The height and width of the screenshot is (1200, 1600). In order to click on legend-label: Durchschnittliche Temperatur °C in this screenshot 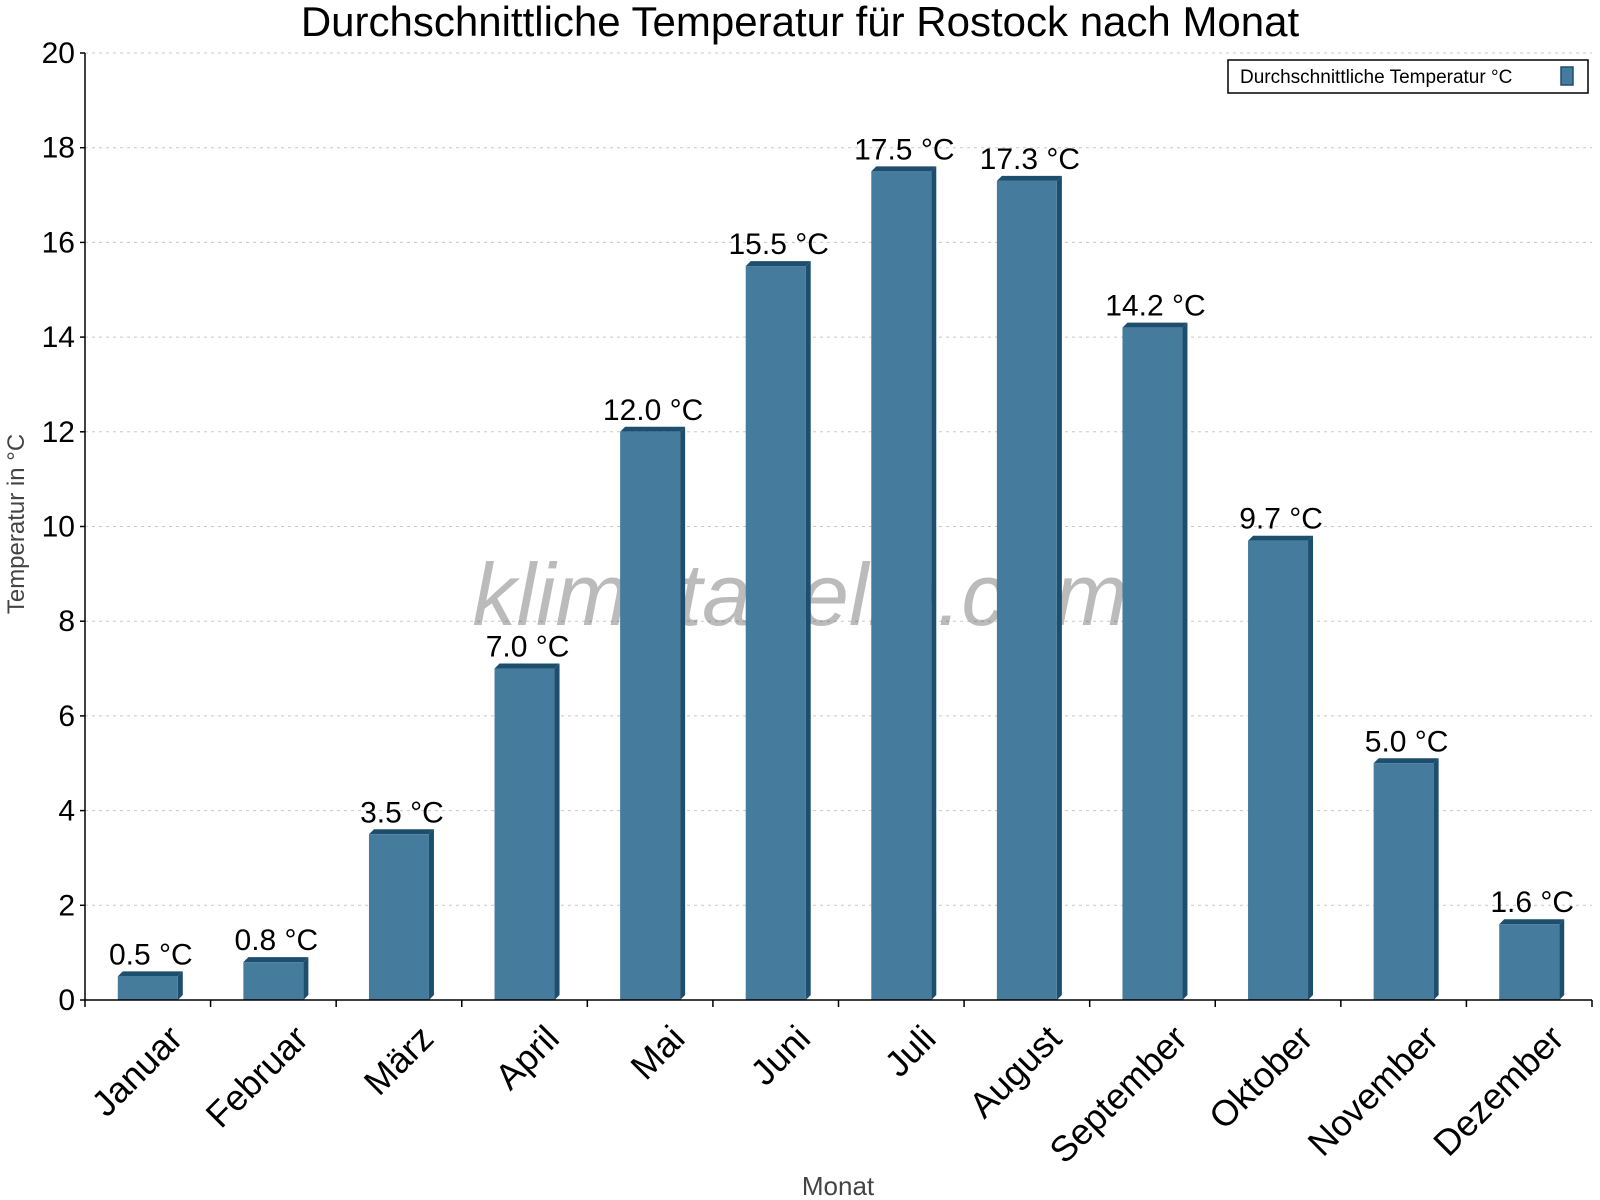, I will do `click(1376, 77)`.